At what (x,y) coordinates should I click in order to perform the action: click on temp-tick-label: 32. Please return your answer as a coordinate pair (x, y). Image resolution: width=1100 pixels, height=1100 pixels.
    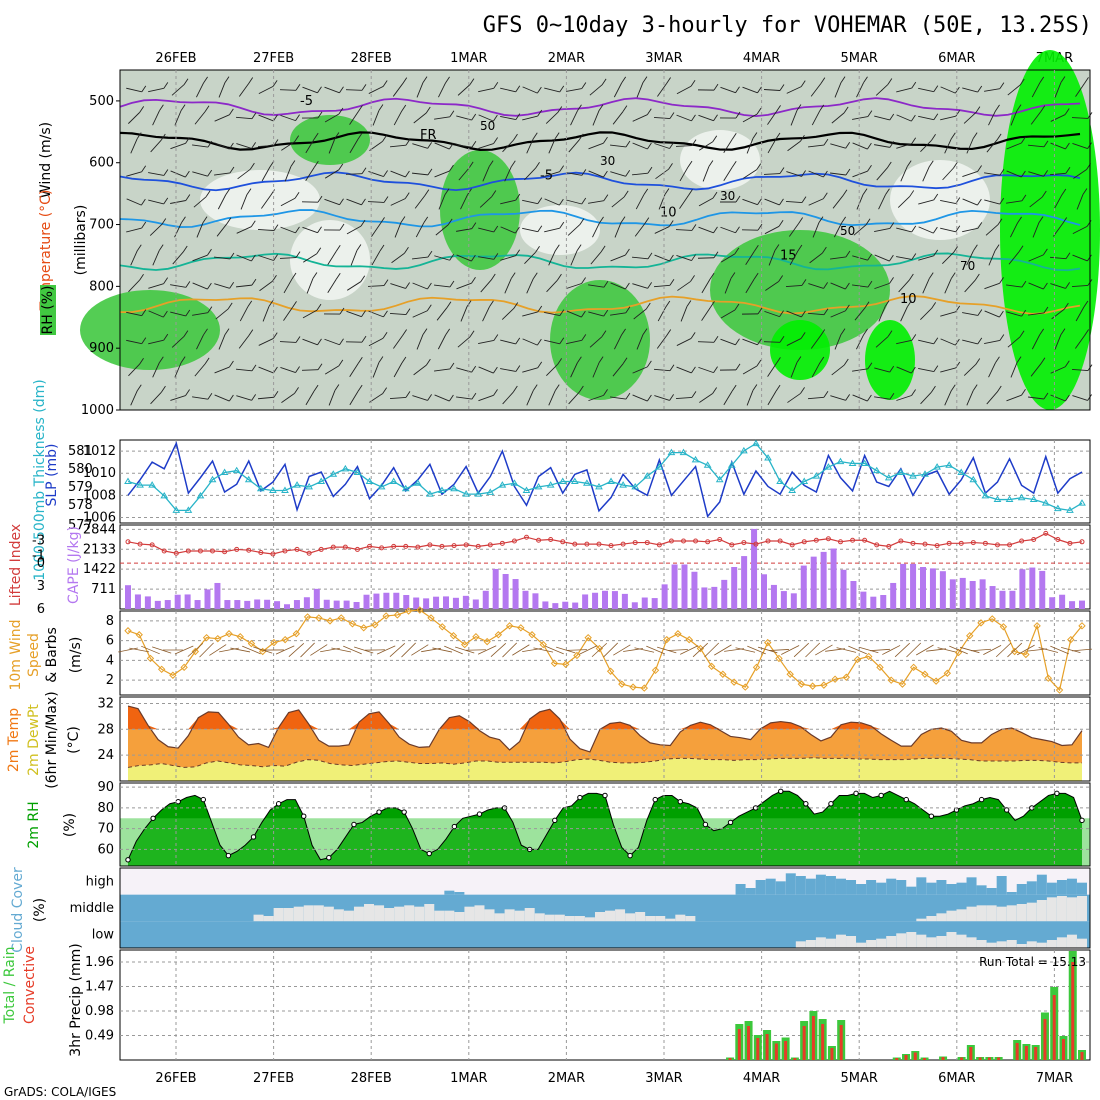
    Looking at the image, I should click on (105, 703).